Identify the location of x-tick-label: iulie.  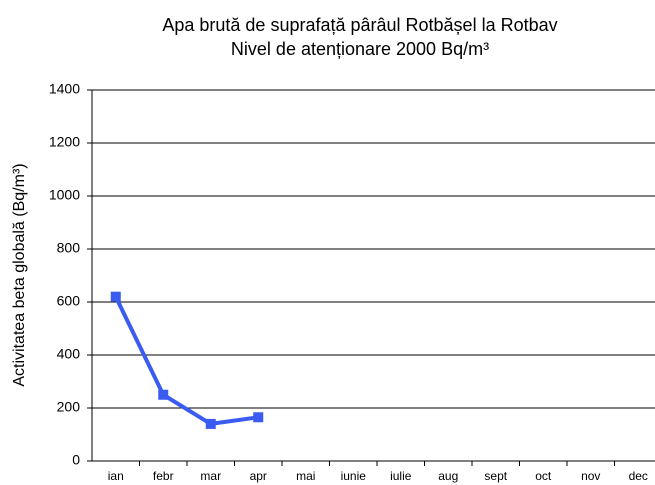
(401, 476).